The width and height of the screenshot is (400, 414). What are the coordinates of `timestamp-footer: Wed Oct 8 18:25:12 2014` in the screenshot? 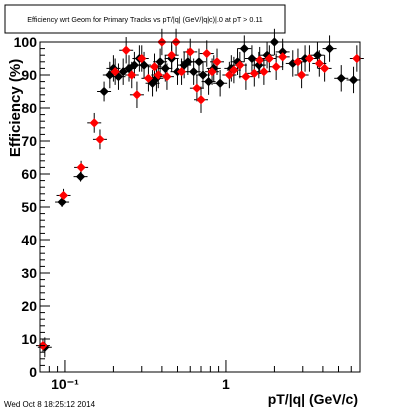 It's located at (50, 404).